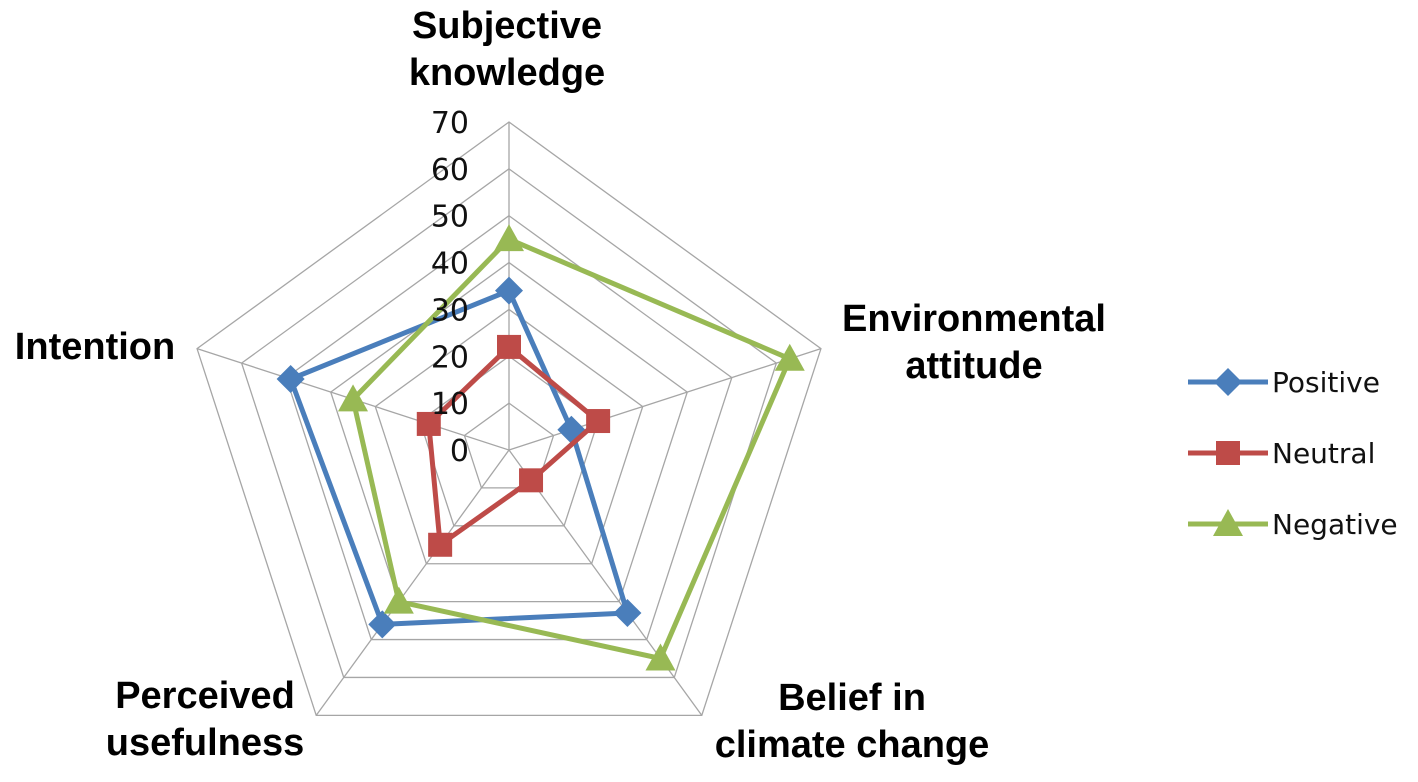  I want to click on series-neutral, so click(513, 445).